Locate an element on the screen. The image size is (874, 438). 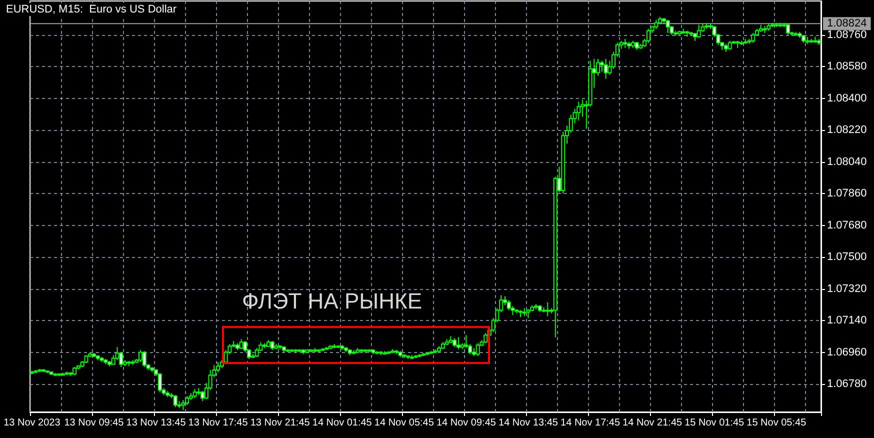
x-tick-label: 13 Nov 09:45 is located at coordinates (94, 423).